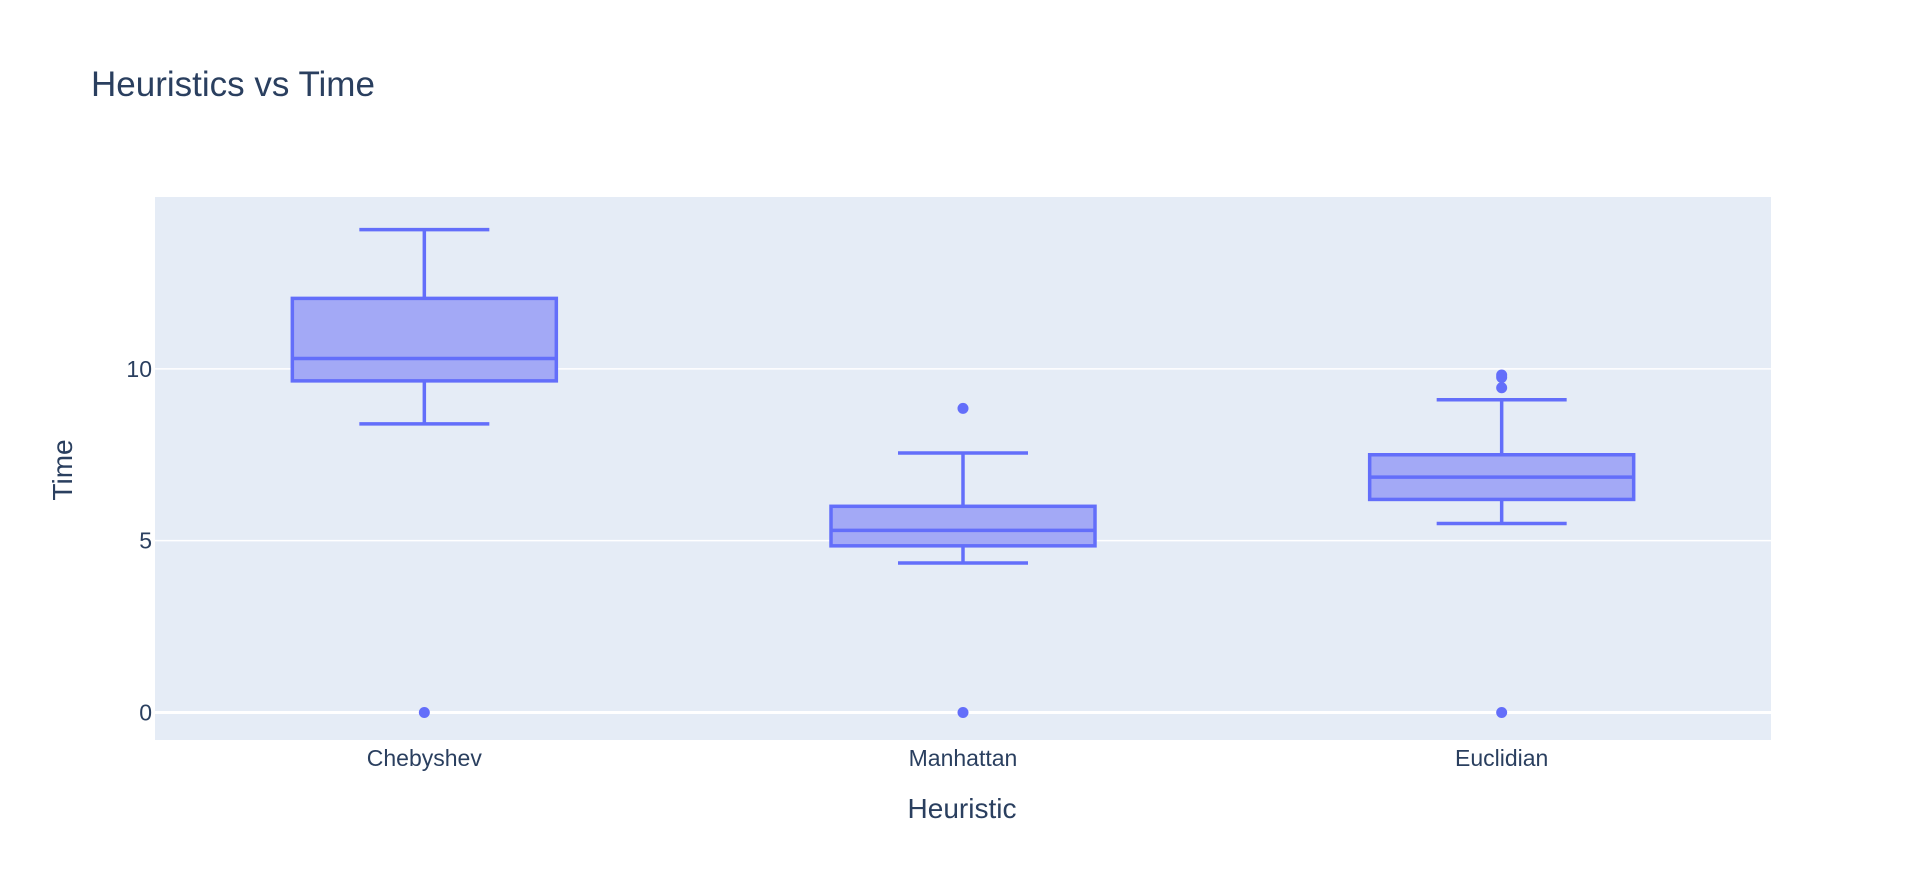  I want to click on x-axis-title: Heuristic, so click(962, 808).